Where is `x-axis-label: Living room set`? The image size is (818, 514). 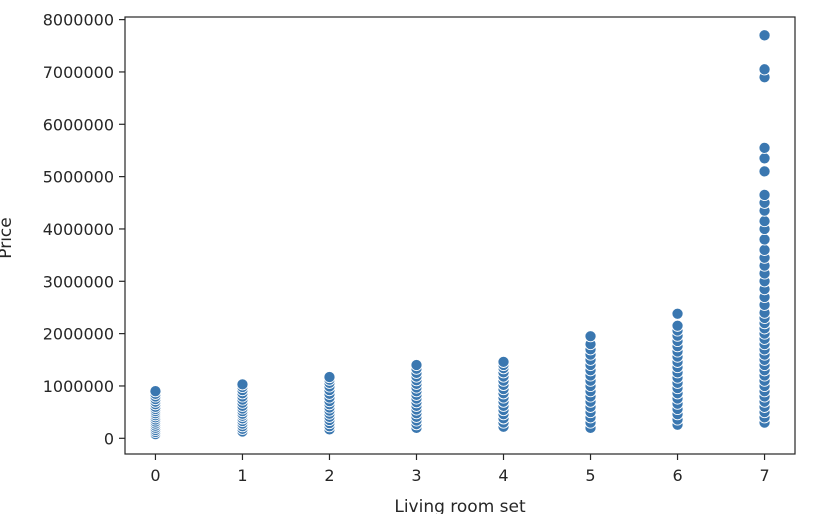
x-axis-label: Living room set is located at coordinates (460, 505).